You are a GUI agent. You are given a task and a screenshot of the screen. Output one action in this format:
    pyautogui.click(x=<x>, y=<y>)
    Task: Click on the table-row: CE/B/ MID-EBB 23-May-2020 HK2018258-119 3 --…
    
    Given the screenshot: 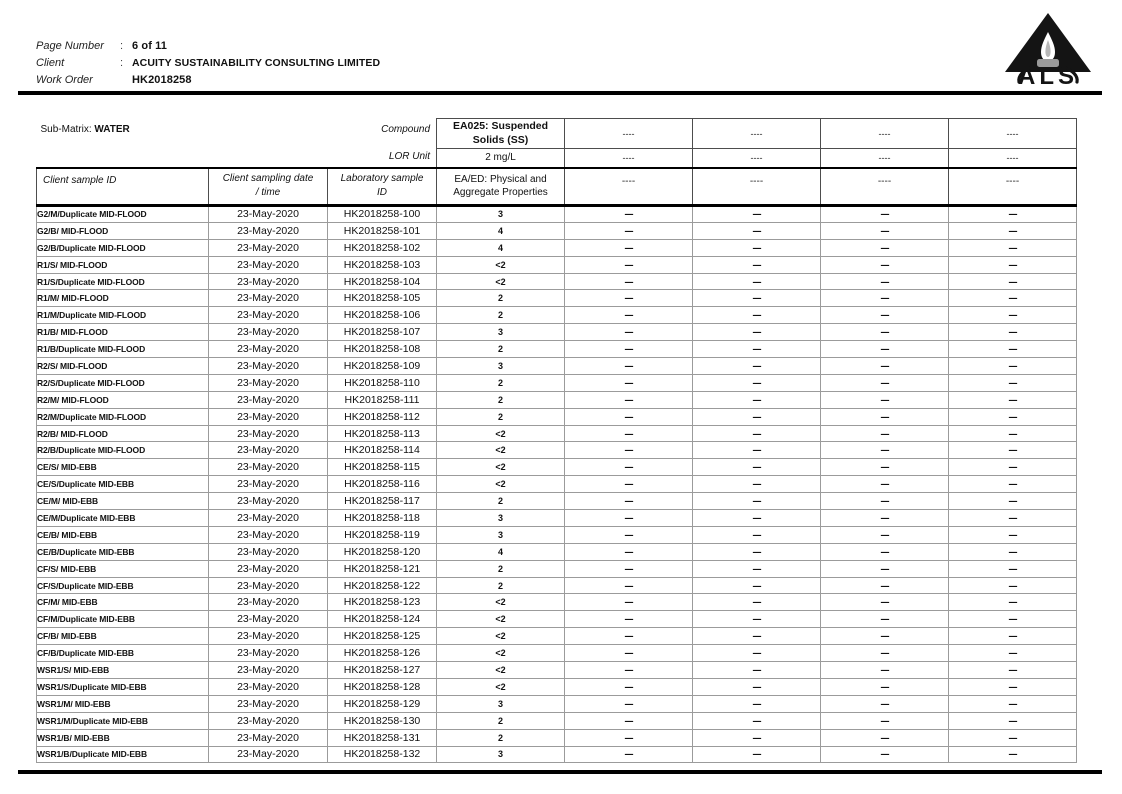 What is the action you would take?
    pyautogui.click(x=557, y=534)
    